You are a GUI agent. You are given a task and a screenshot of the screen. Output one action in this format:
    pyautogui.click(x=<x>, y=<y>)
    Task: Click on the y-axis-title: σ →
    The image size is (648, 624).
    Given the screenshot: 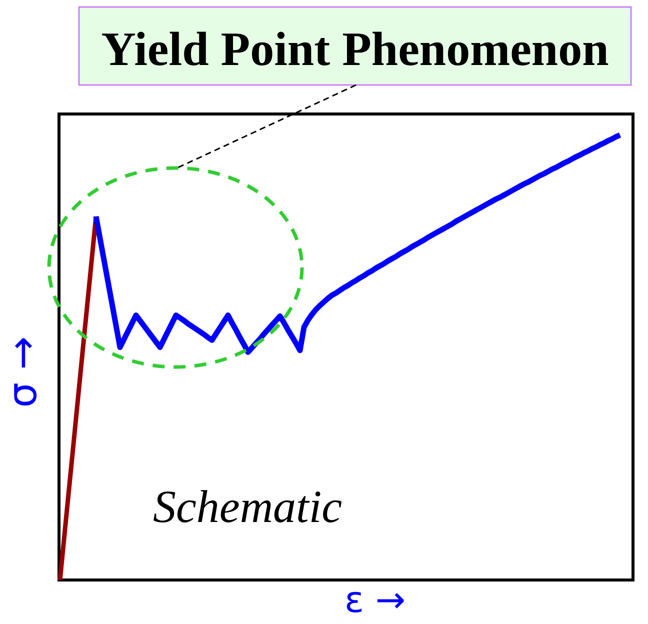 What is the action you would take?
    pyautogui.click(x=23, y=372)
    